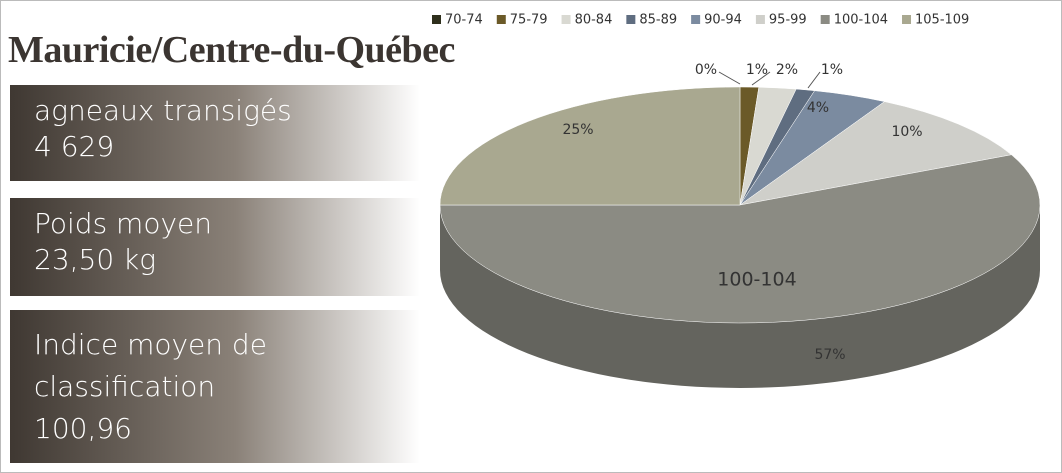  Describe the element at coordinates (74, 146) in the screenshot. I see `stat-value: 4 629` at that location.